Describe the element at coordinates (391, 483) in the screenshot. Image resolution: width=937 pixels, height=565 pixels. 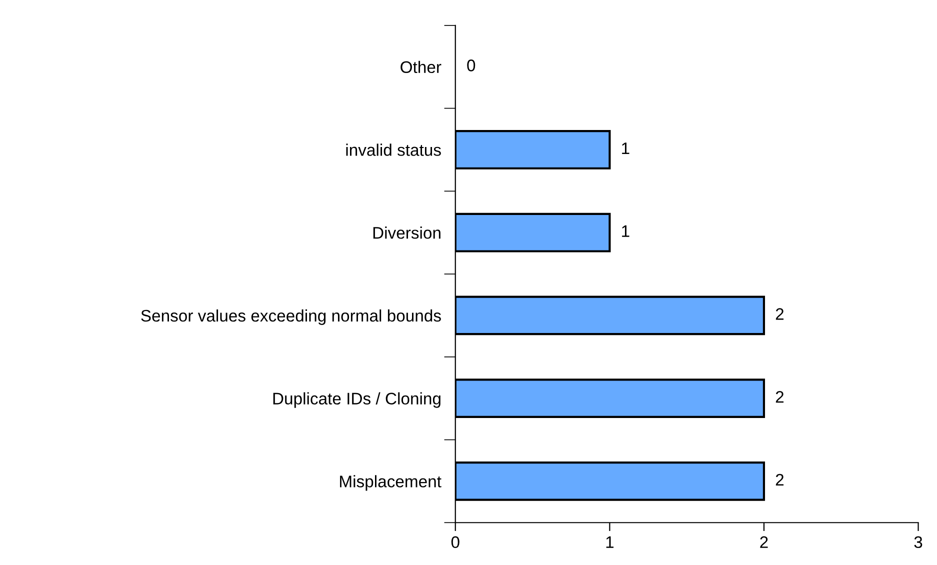
I see `y-tick-label: Misplacement` at that location.